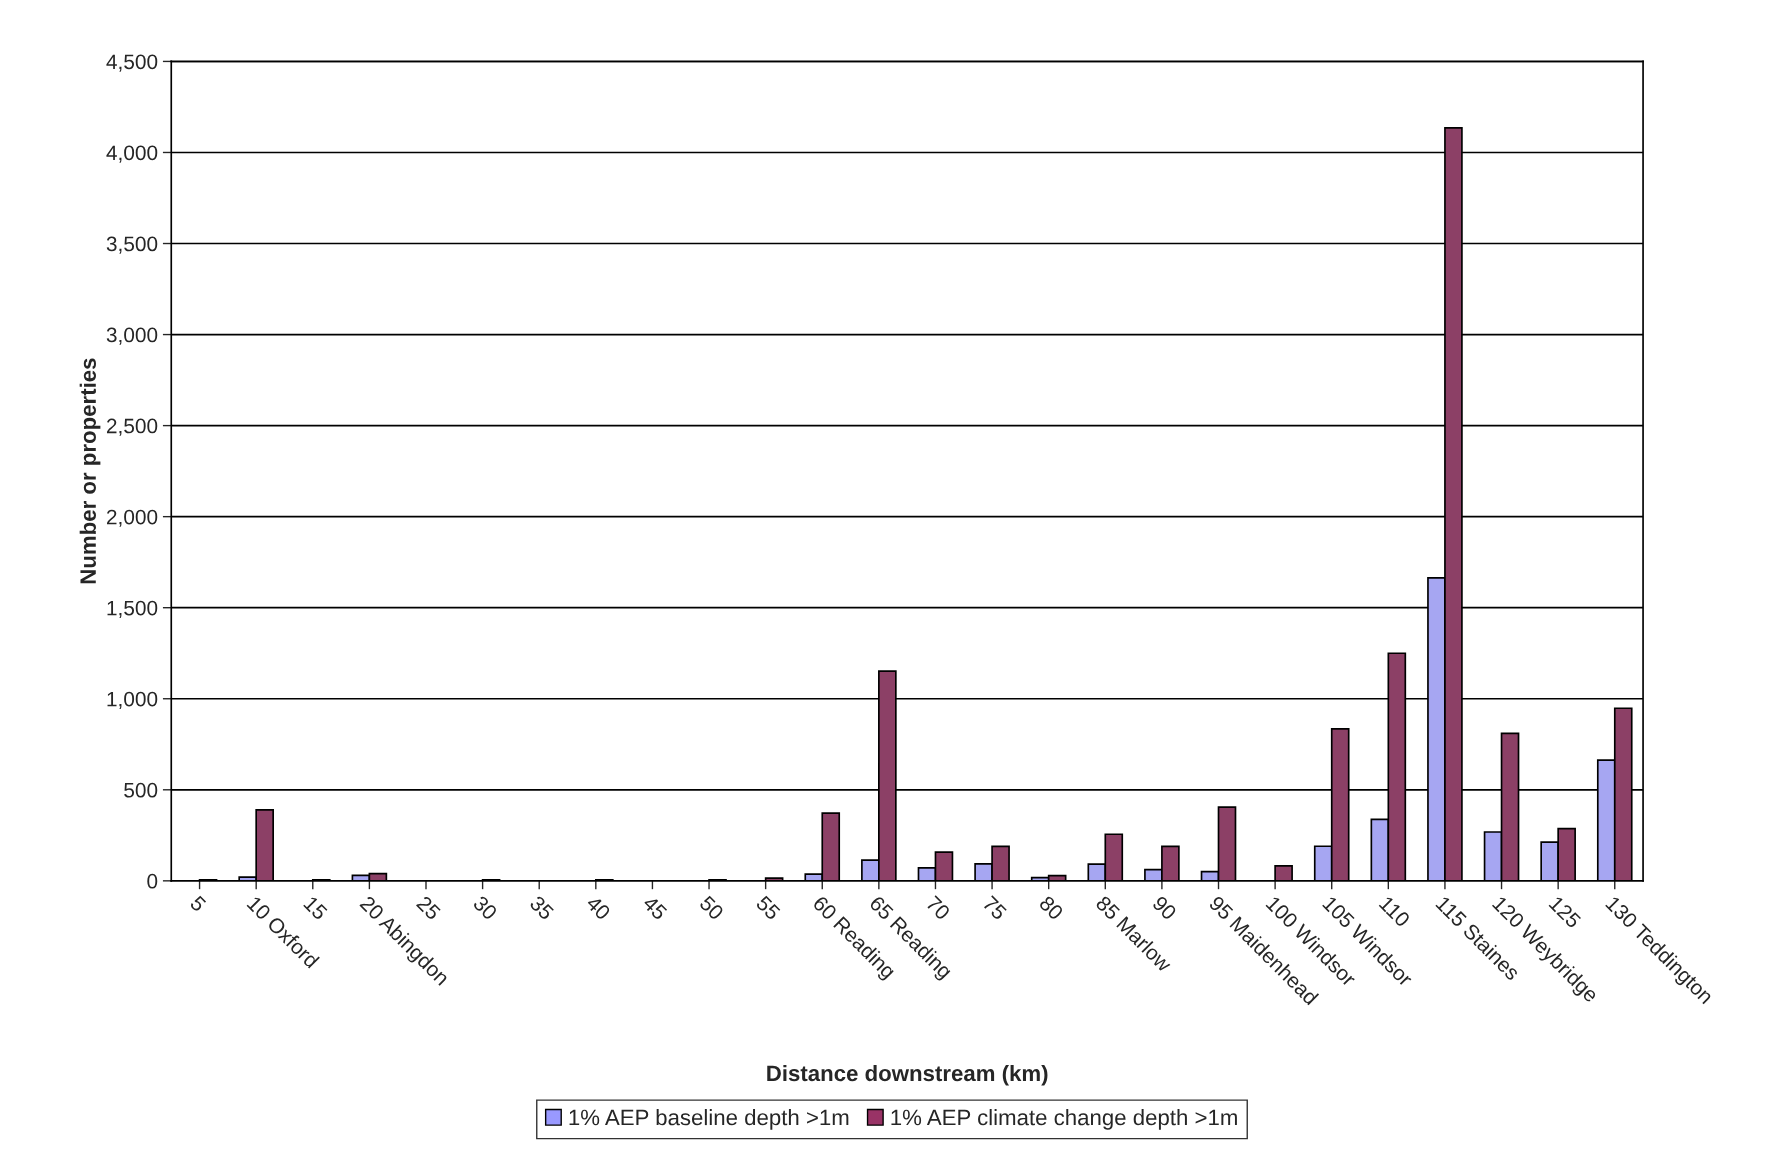  I want to click on x-tick-label: 45, so click(654, 907).